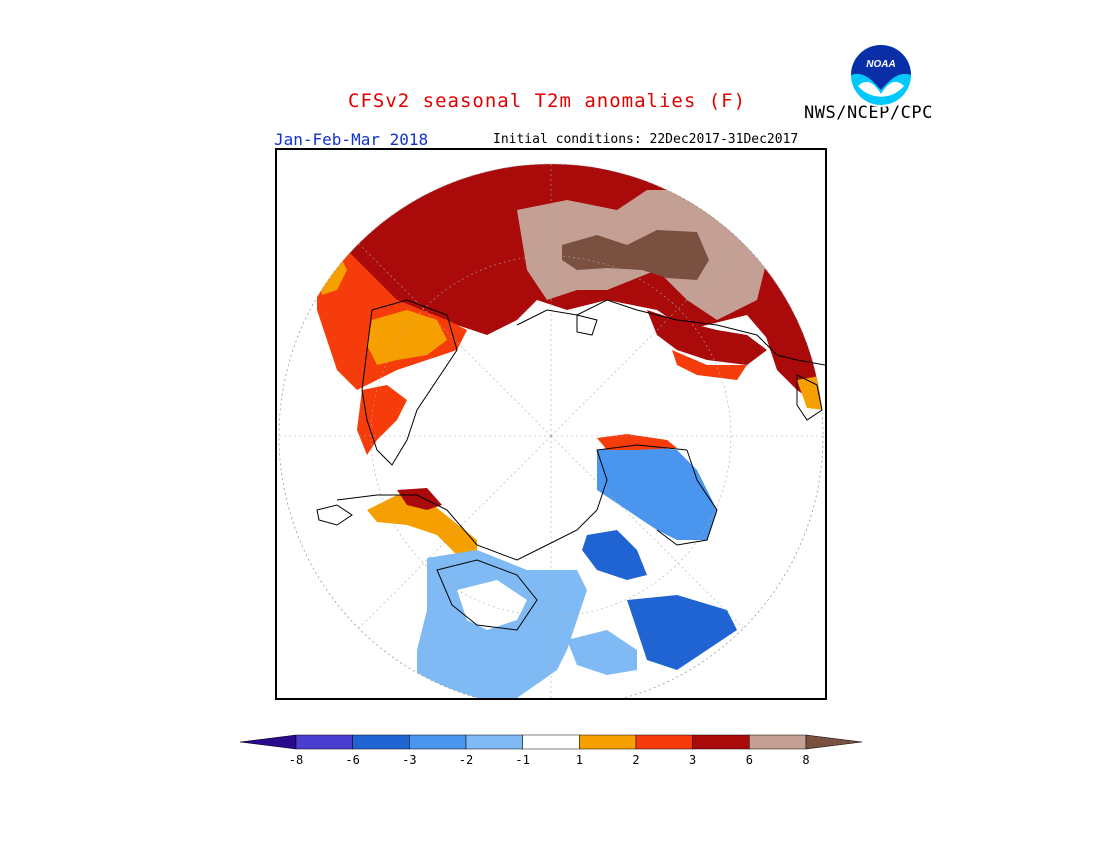 The height and width of the screenshot is (850, 1100). I want to click on anomaly-region-orange-chukchi, so click(637, 442).